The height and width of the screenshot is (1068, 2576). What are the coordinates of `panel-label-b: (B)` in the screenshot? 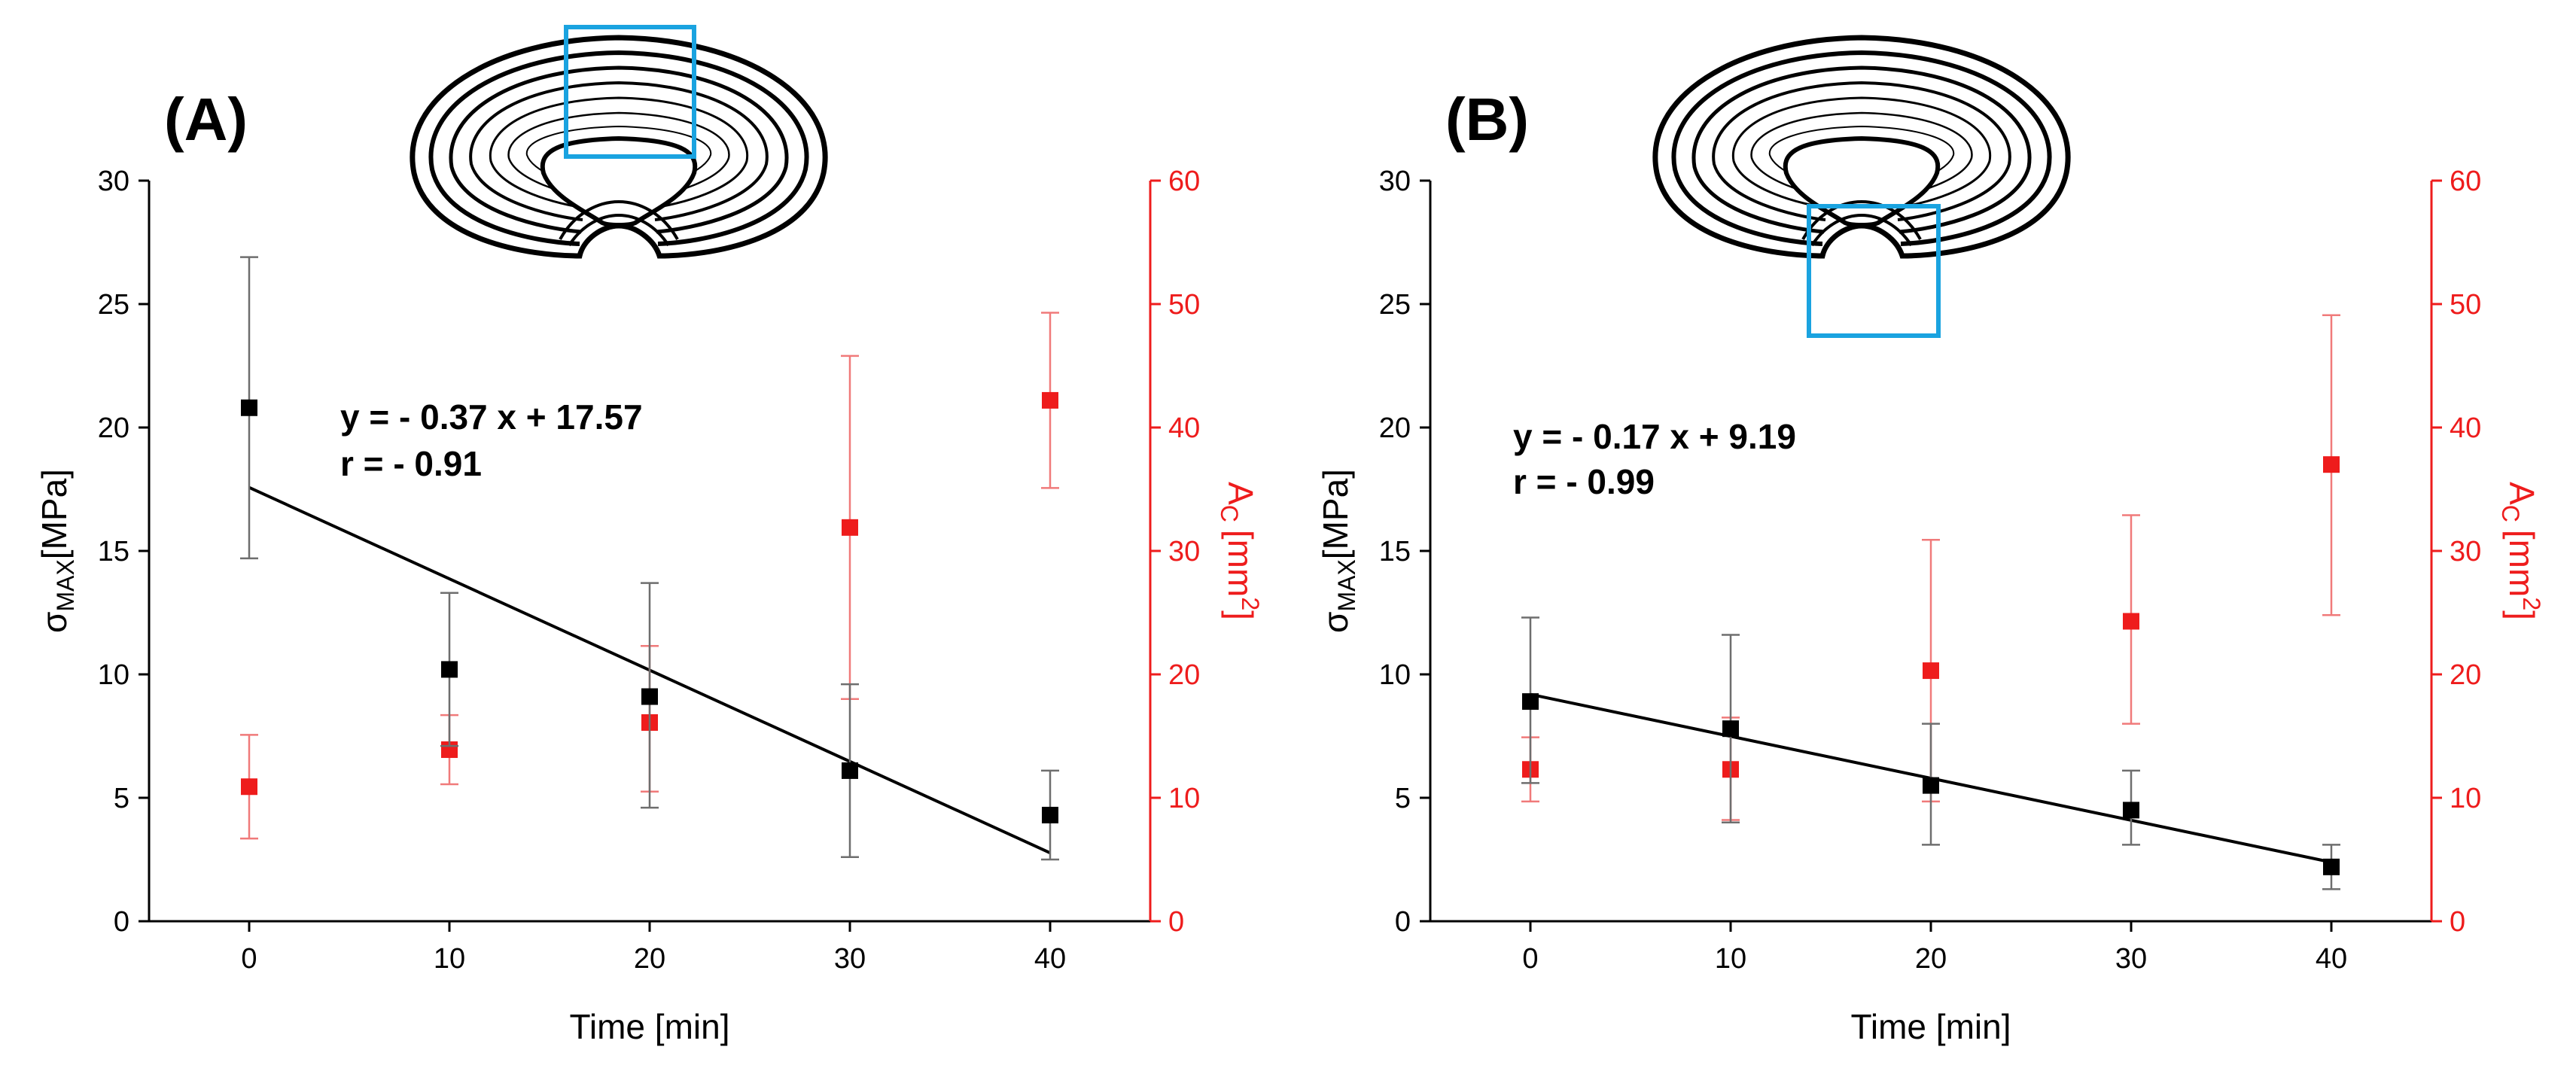 It's located at (1487, 119).